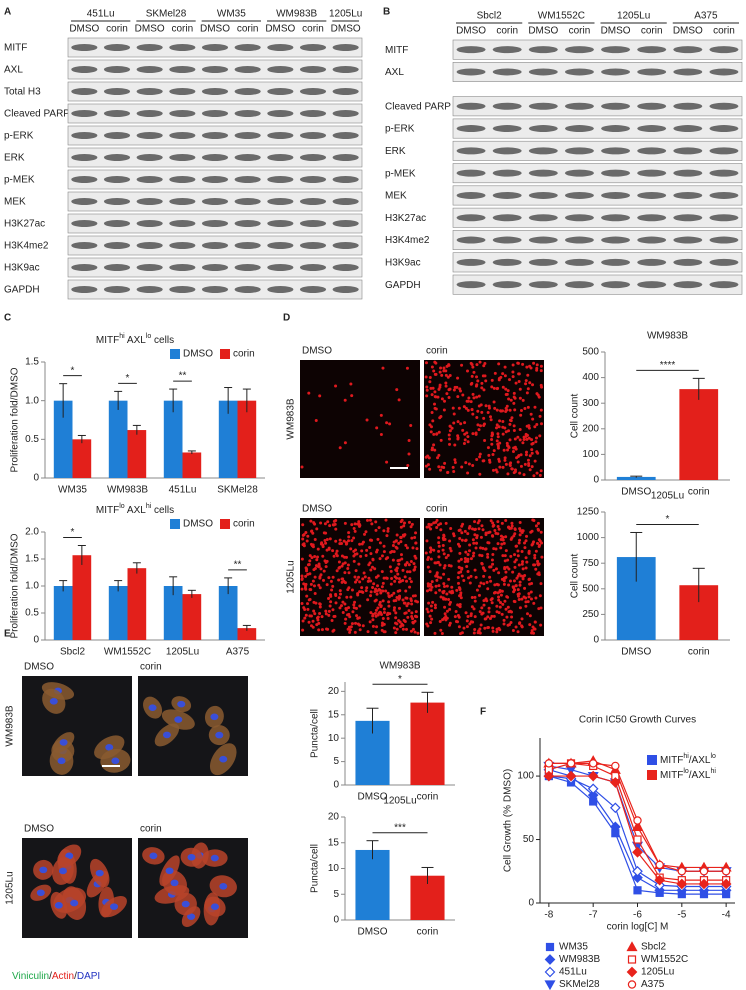 The image size is (746, 990). Describe the element at coordinates (580, 31) in the screenshot. I see `treatment-label: corin` at that location.